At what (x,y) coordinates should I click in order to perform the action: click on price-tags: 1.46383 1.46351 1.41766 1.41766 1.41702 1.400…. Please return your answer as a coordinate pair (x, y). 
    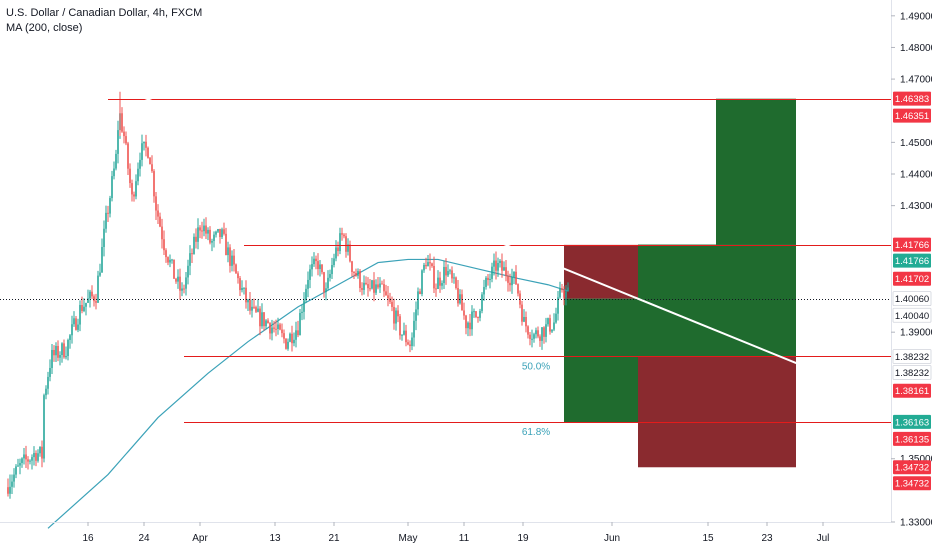
    Looking at the image, I should click on (912, 291).